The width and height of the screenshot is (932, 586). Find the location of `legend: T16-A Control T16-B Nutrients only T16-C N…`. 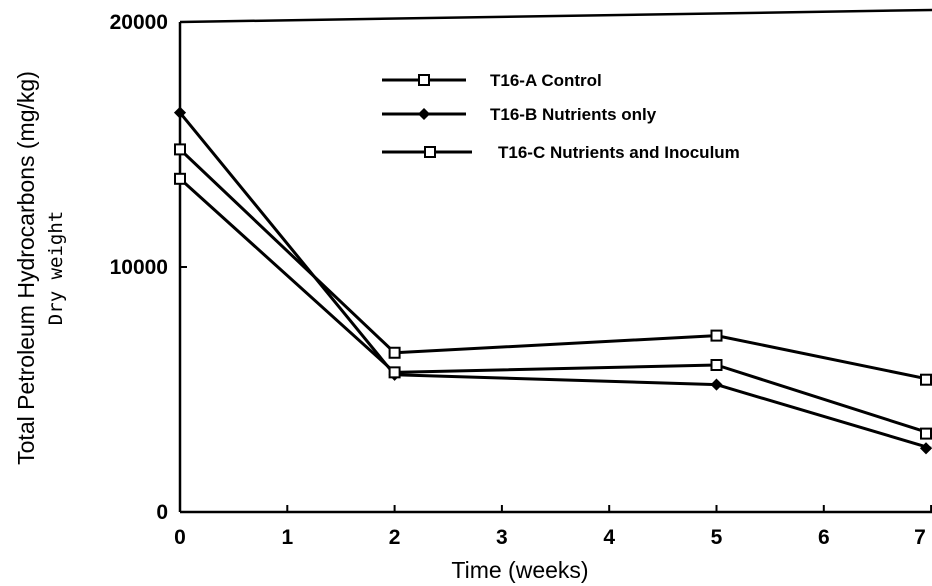

legend: T16-A Control T16-B Nutrients only T16-C N… is located at coordinates (561, 116).